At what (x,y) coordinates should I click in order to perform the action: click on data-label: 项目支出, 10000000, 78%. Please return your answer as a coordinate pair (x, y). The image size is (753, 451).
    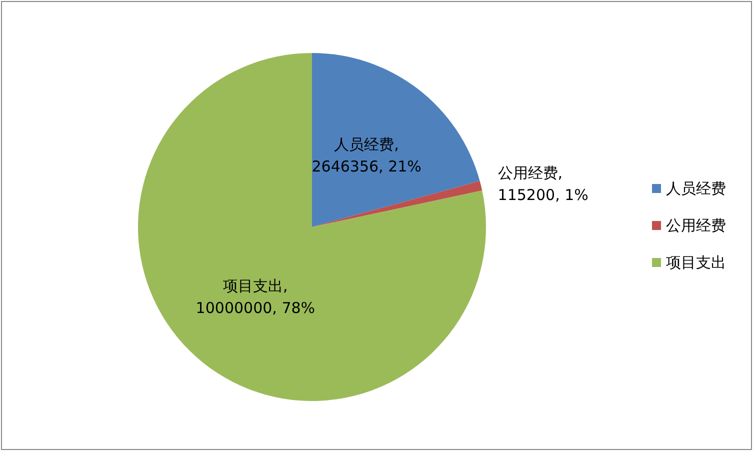
    Looking at the image, I should click on (256, 296).